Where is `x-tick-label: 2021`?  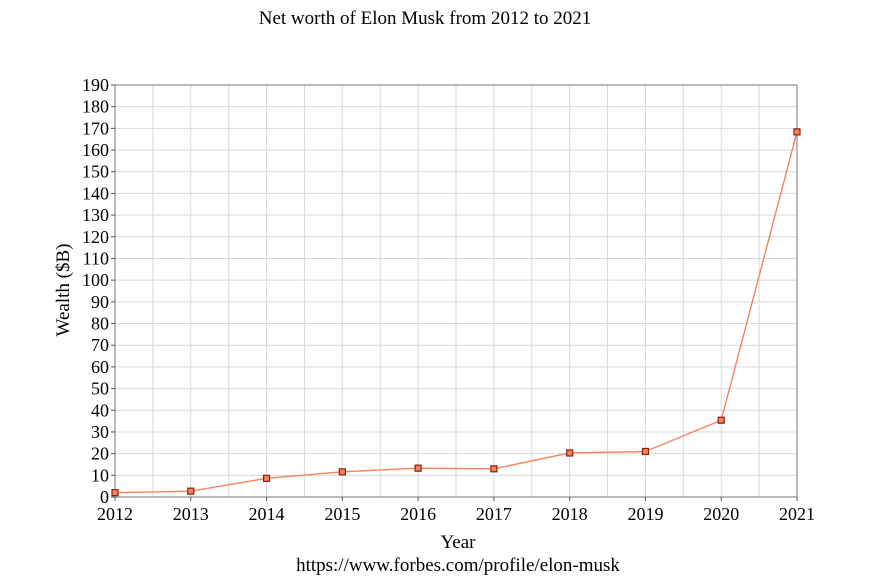
x-tick-label: 2021 is located at coordinates (797, 514).